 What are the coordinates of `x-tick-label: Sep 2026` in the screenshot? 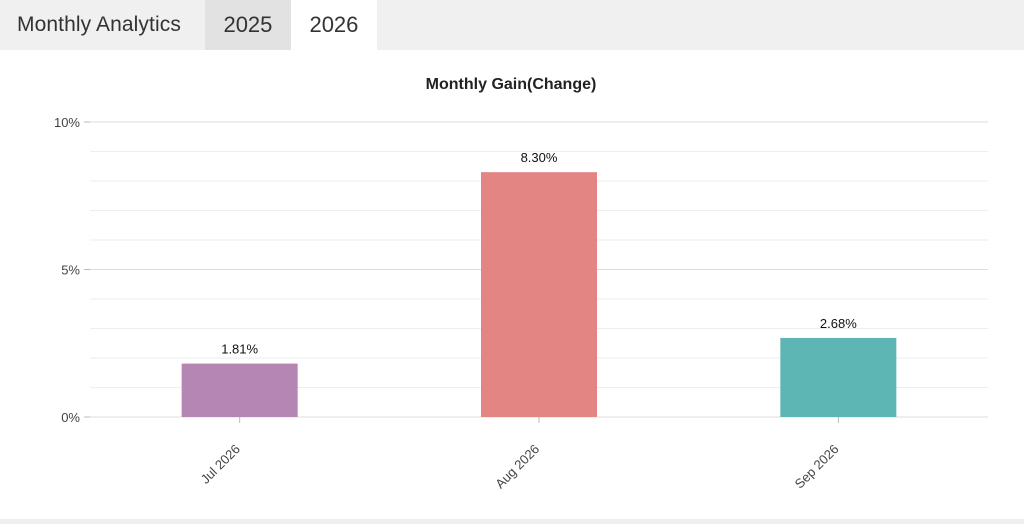 It's located at (817, 466).